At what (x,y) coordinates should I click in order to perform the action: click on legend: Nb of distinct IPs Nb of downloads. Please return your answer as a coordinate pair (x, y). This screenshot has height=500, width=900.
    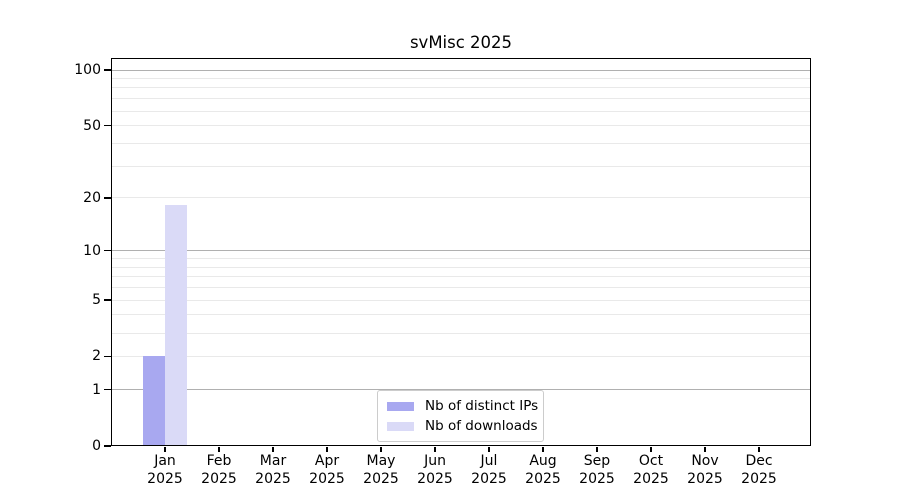
    Looking at the image, I should click on (460, 416).